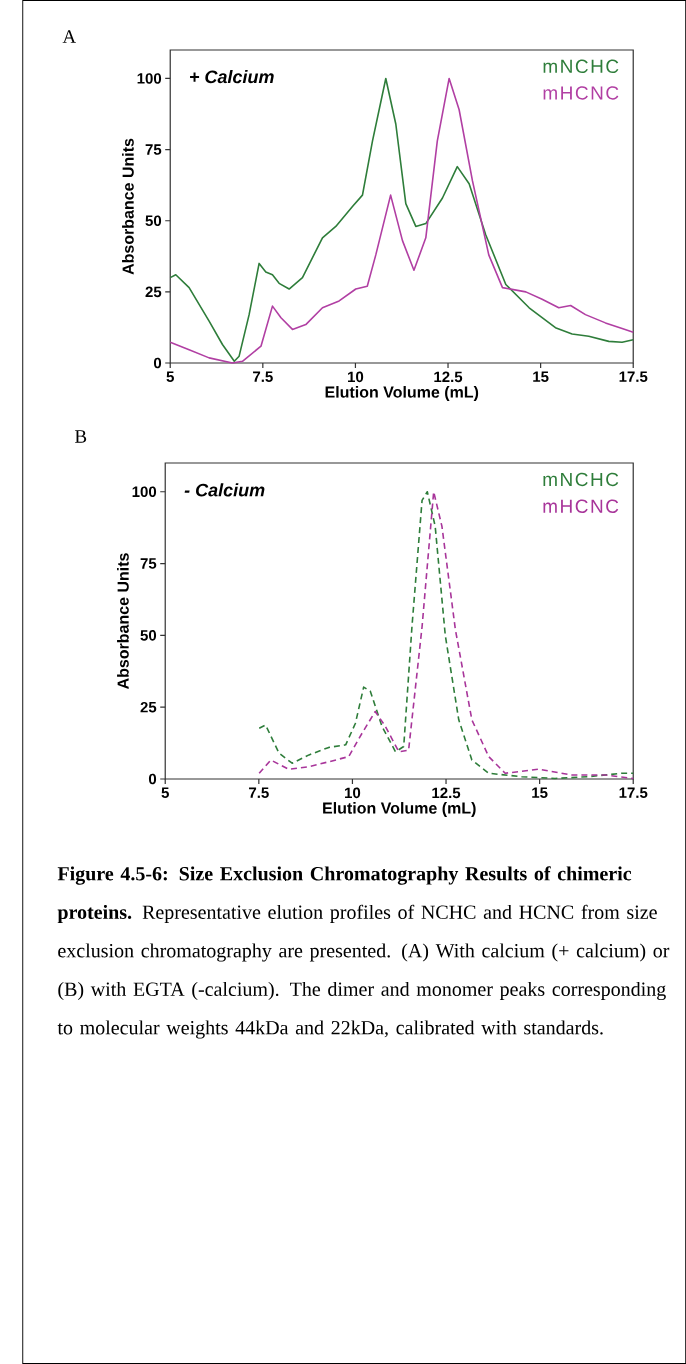 This screenshot has height=1364, width=686. What do you see at coordinates (224, 490) in the screenshot?
I see `annotation: - Calcium` at bounding box center [224, 490].